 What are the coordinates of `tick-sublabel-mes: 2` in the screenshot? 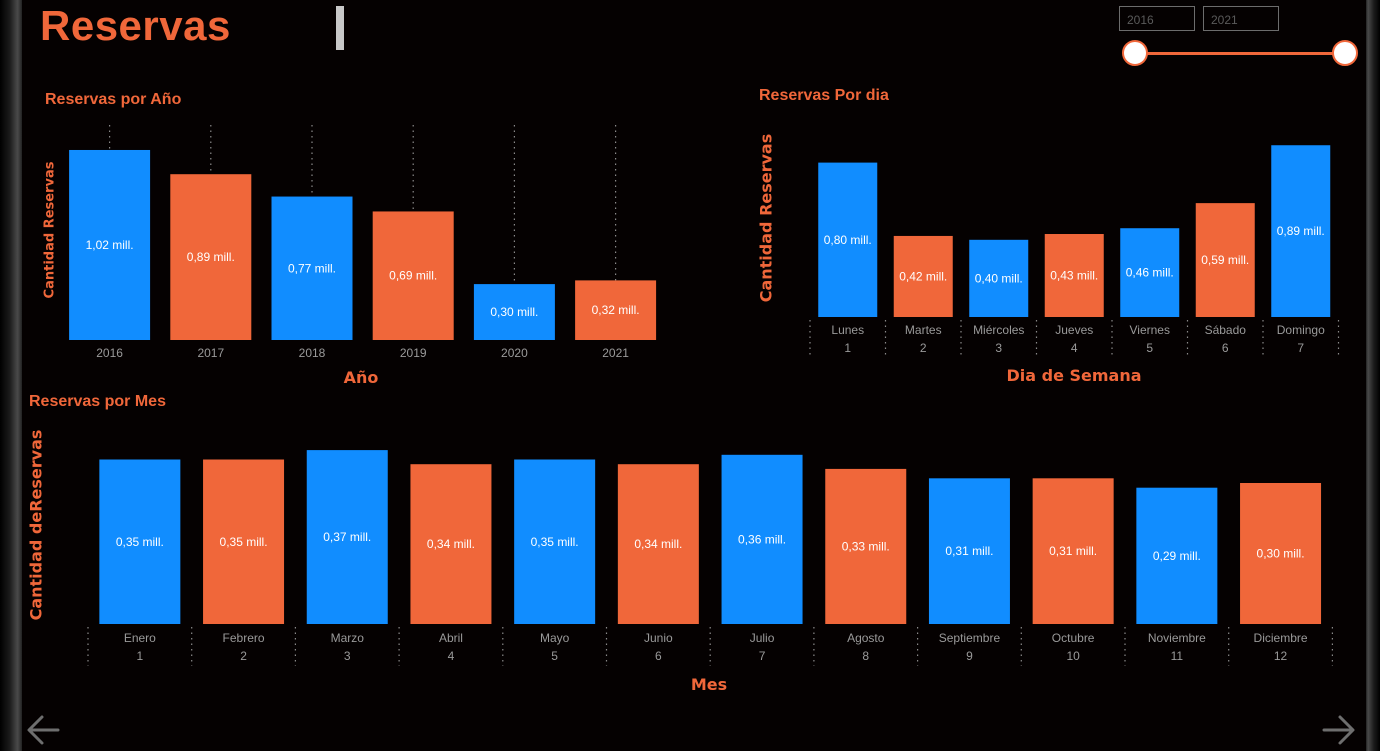 It's located at (243, 656).